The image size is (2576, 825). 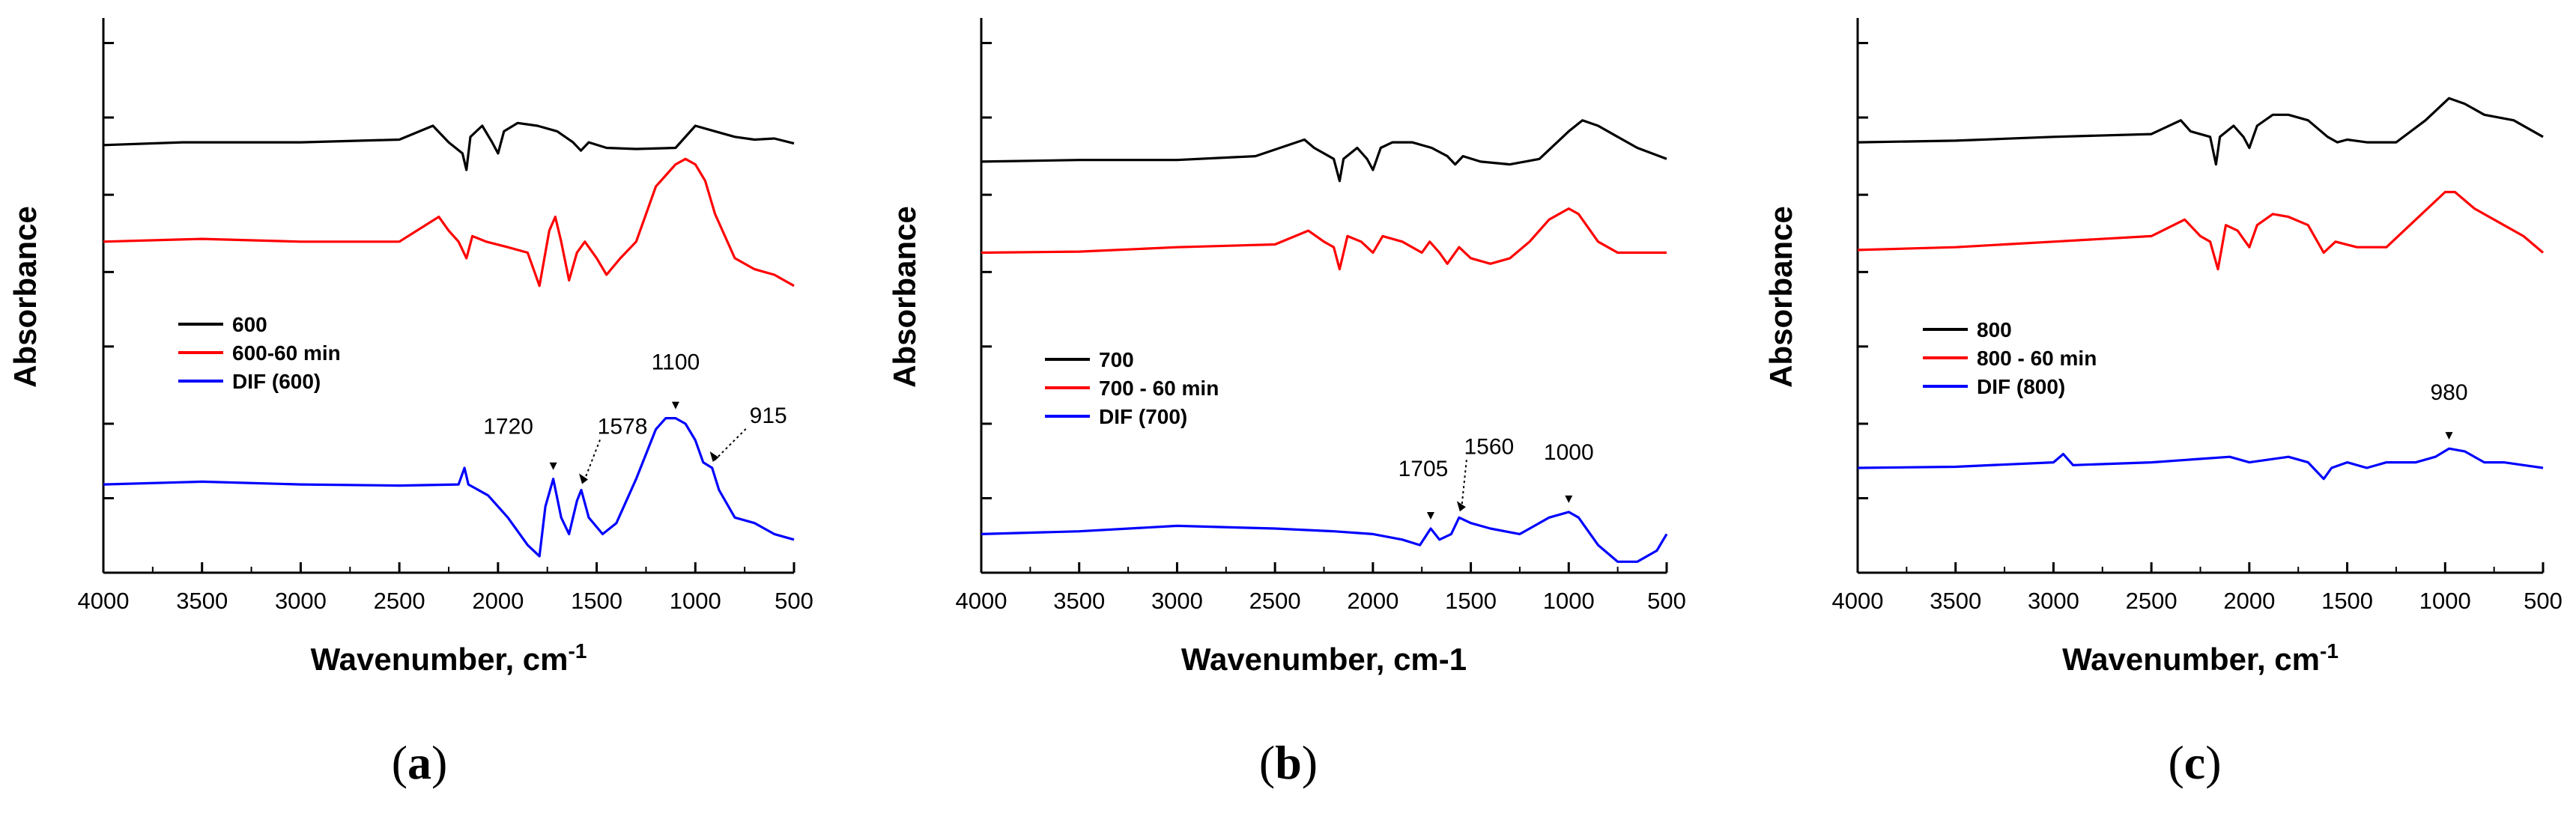 What do you see at coordinates (623, 426) in the screenshot?
I see `peak-annotation-label: 1578` at bounding box center [623, 426].